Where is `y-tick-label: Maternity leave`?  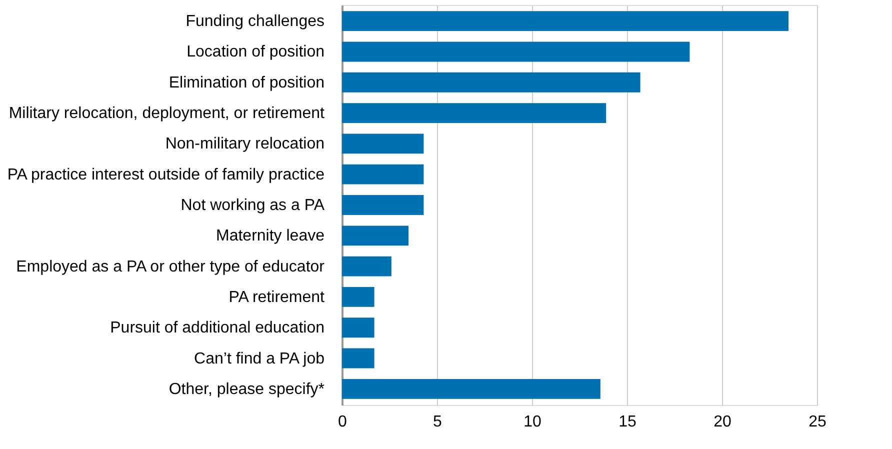
y-tick-label: Maternity leave is located at coordinates (270, 236).